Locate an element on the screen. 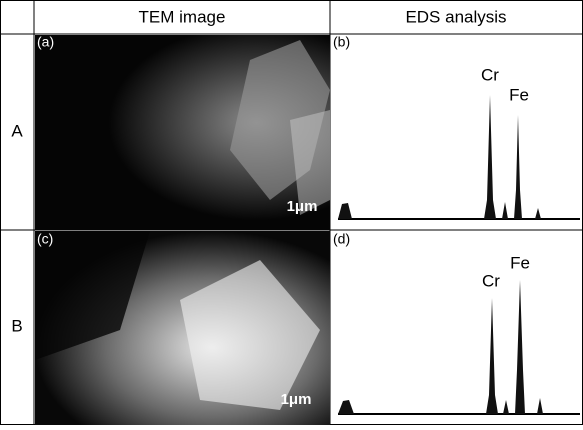 The height and width of the screenshot is (430, 583). row-label: A is located at coordinates (17, 130).